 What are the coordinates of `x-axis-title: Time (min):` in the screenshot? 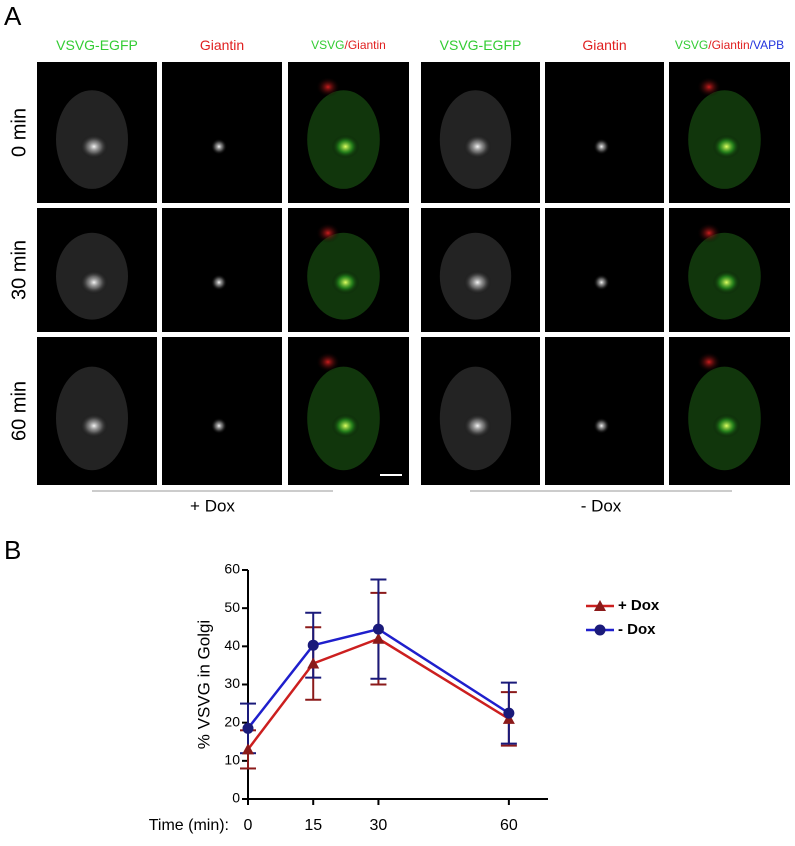 It's located at (189, 825).